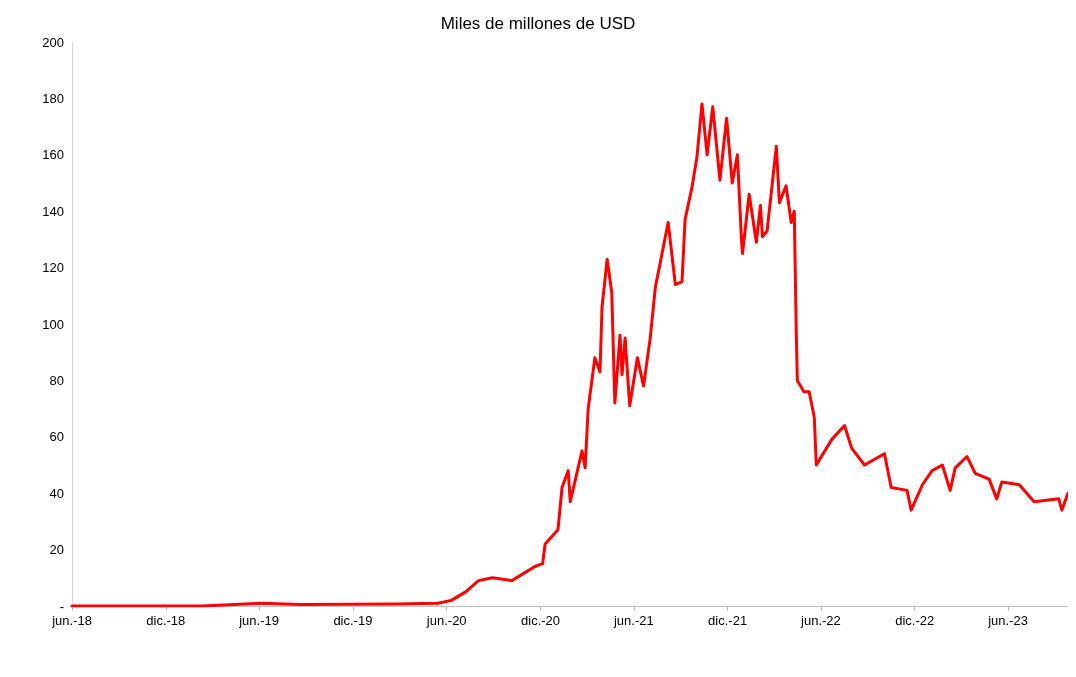 This screenshot has height=677, width=1076. I want to click on y-tick-label: 200, so click(53, 42).